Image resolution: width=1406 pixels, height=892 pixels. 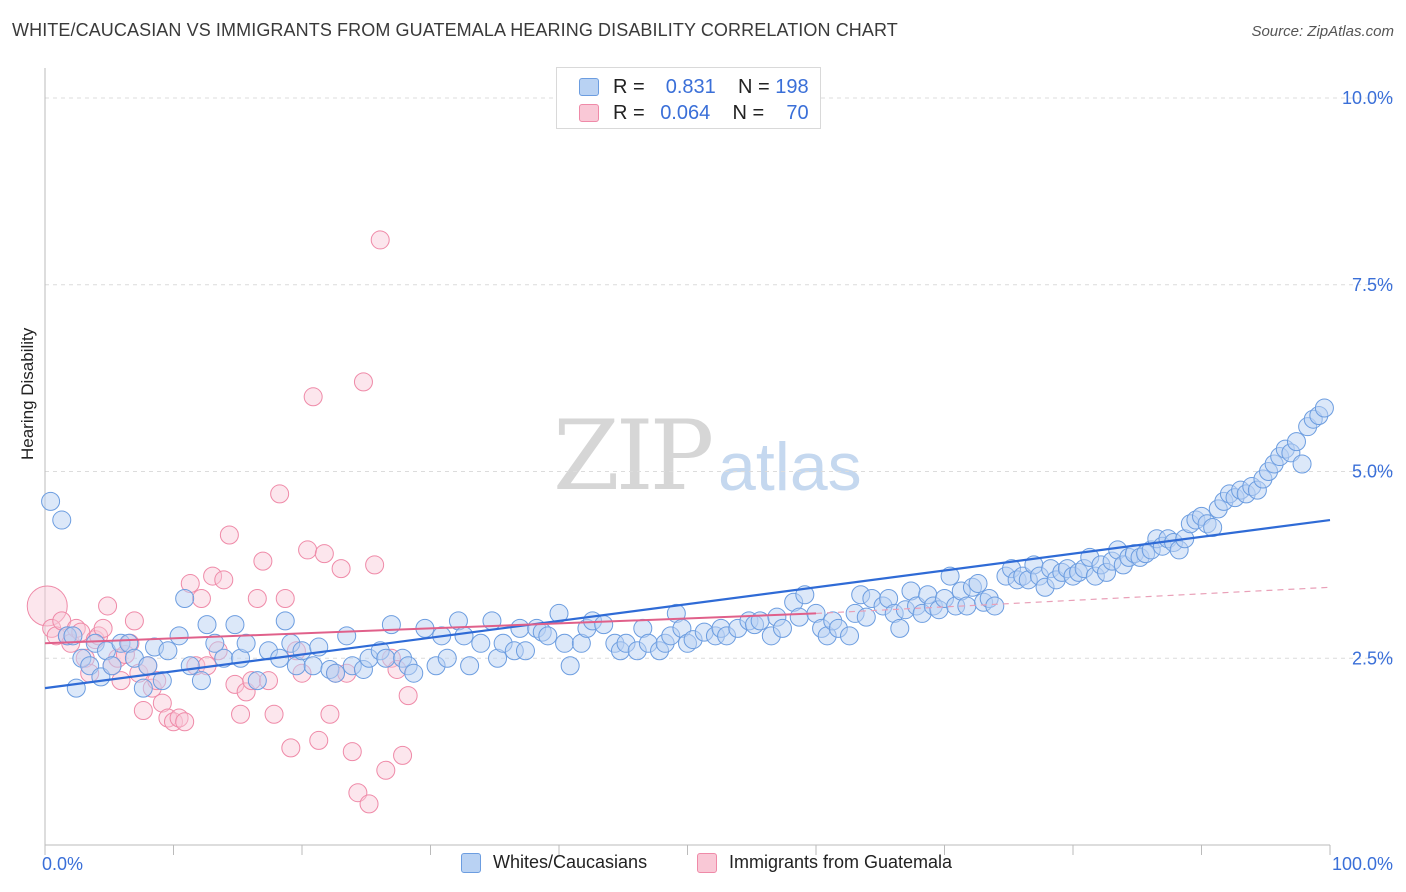 I want to click on y-tick-label: 7.5%, so click(x=1372, y=285).